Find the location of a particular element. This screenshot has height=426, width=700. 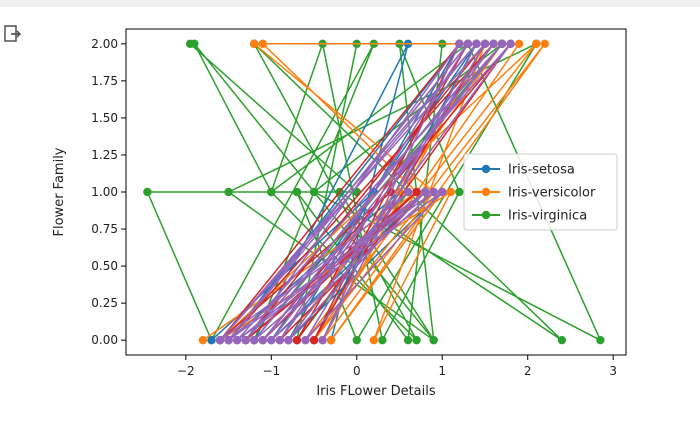

output-gutter is located at coordinates (22, 216).